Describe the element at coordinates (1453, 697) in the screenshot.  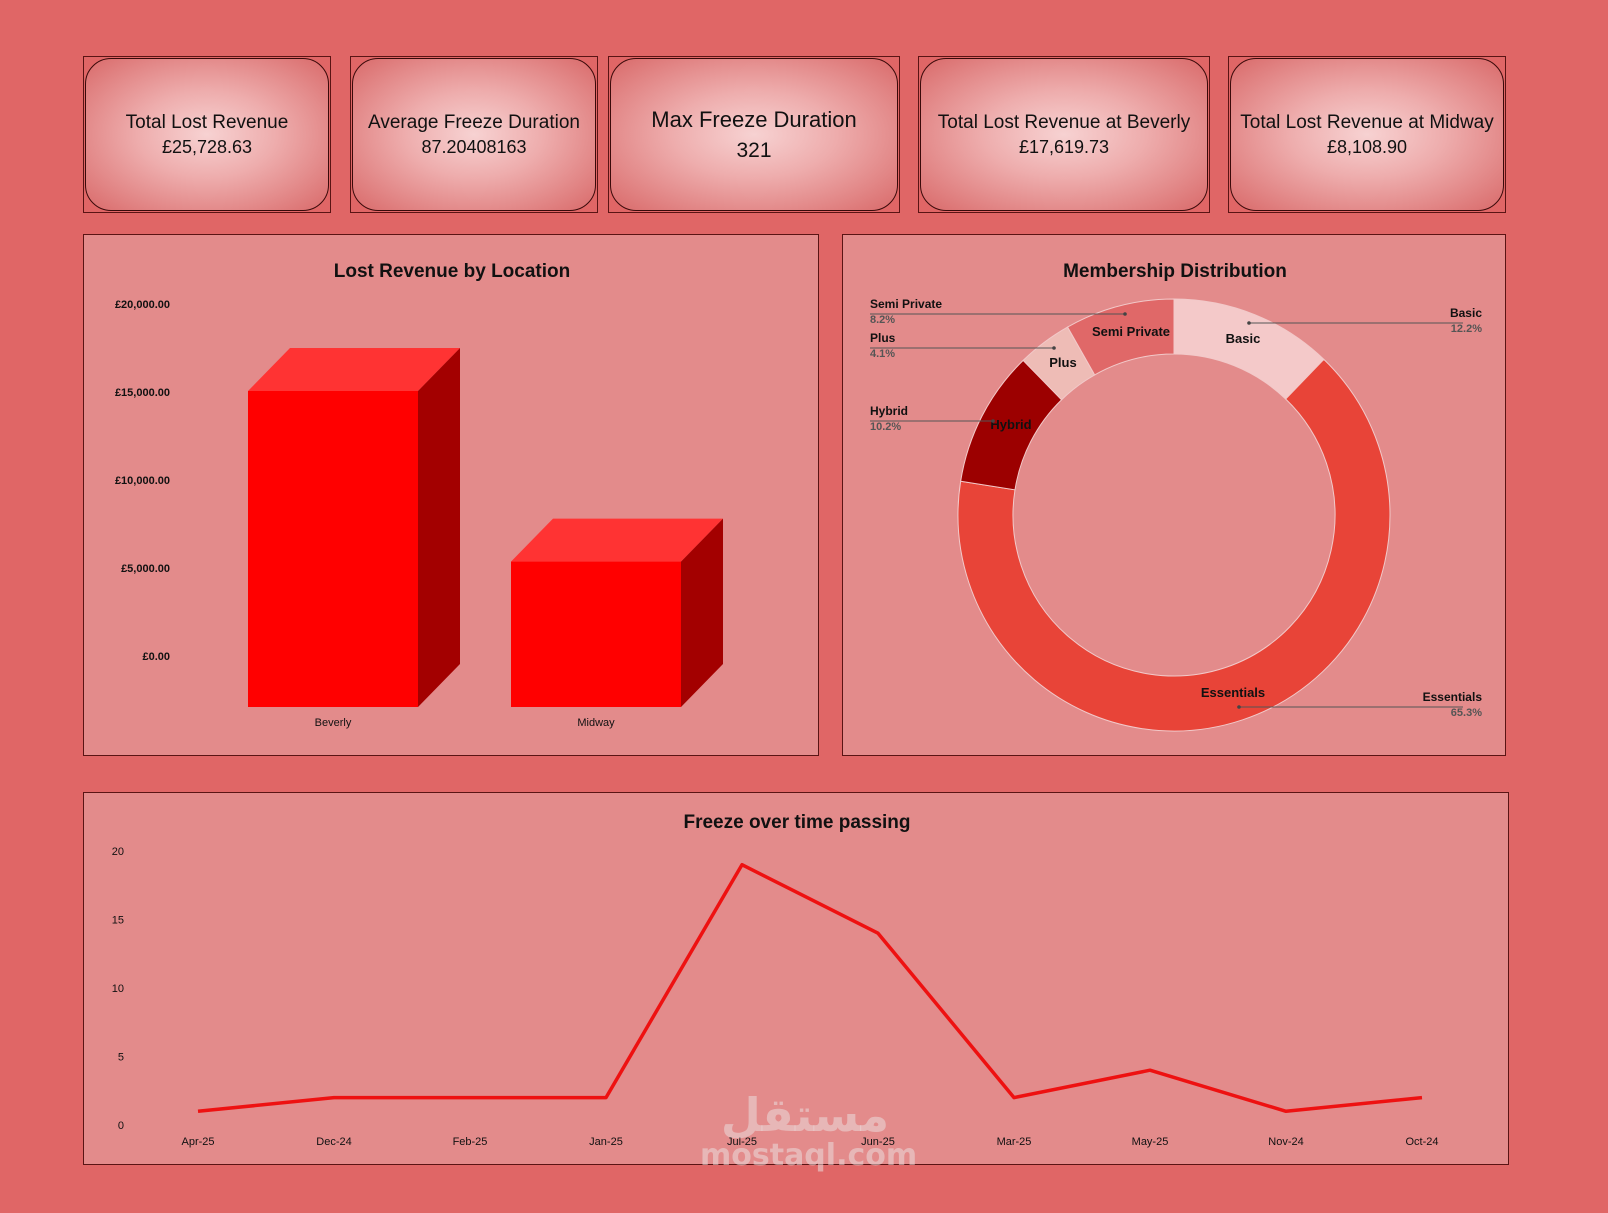
I see `legend-name: Essentials` at that location.